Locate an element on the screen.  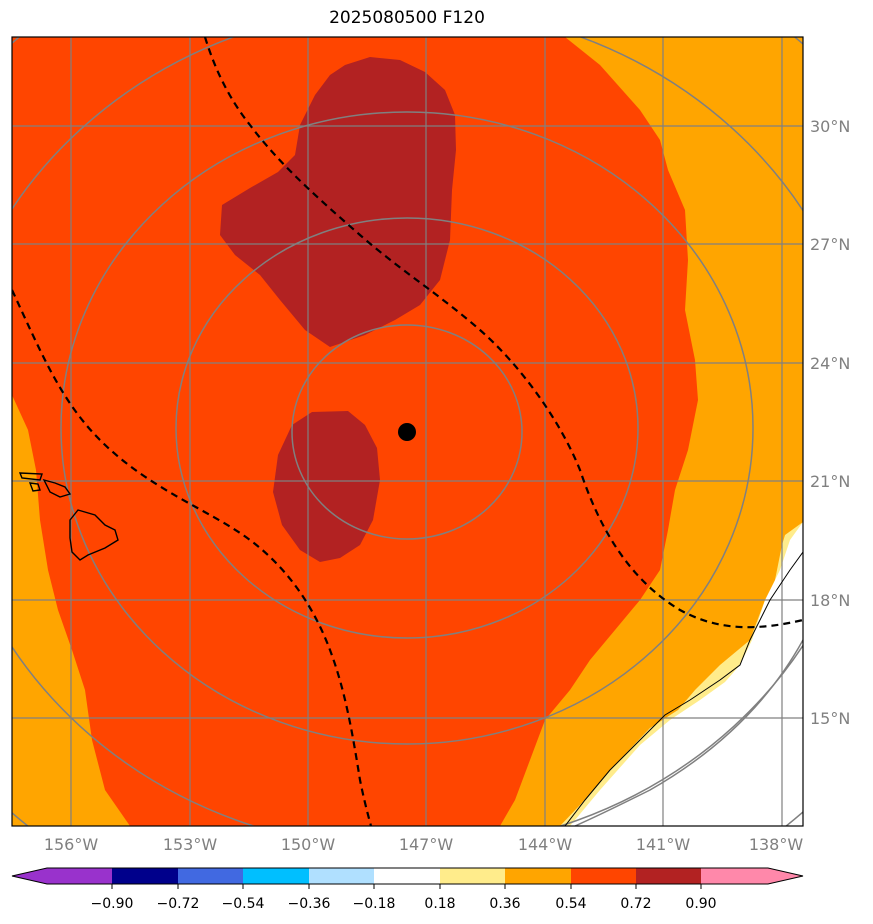
center-marker is located at coordinates (407, 432).